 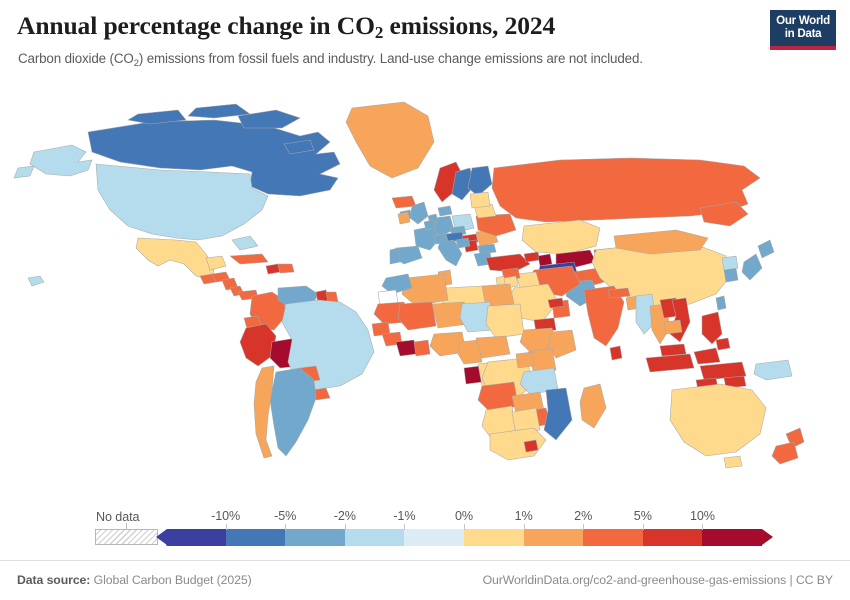 I want to click on legend-tick-label-1: -5%, so click(x=285, y=516).